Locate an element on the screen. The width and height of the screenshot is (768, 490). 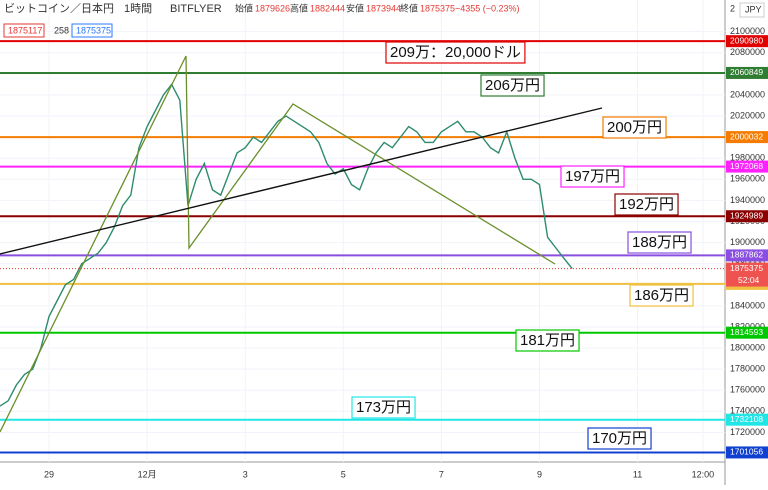
spread: 258 is located at coordinates (61, 30).